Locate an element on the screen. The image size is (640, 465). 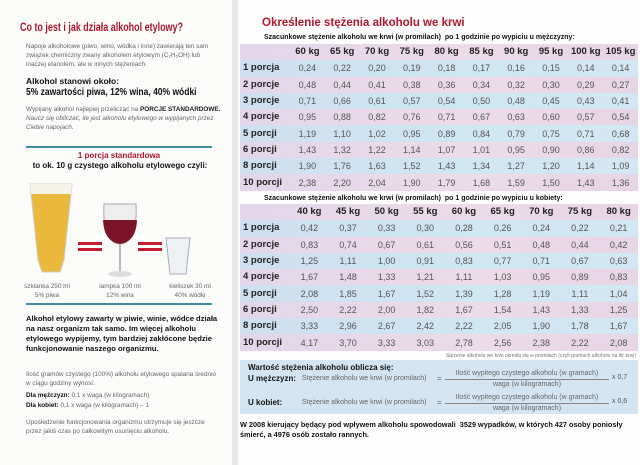
table-cell: 0,37 is located at coordinates (348, 228).